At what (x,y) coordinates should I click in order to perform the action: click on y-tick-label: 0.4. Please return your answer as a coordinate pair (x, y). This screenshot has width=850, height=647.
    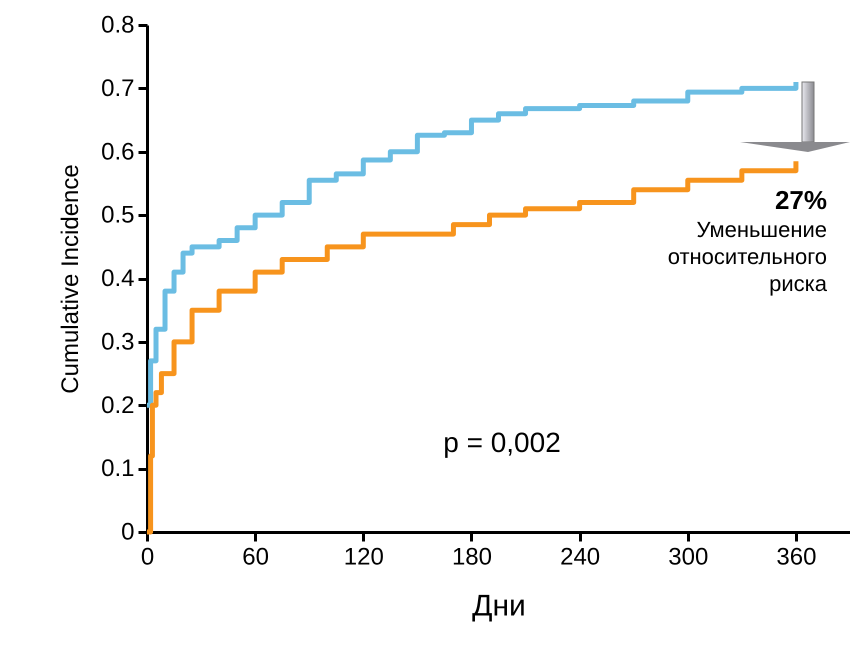
    Looking at the image, I should click on (117, 278).